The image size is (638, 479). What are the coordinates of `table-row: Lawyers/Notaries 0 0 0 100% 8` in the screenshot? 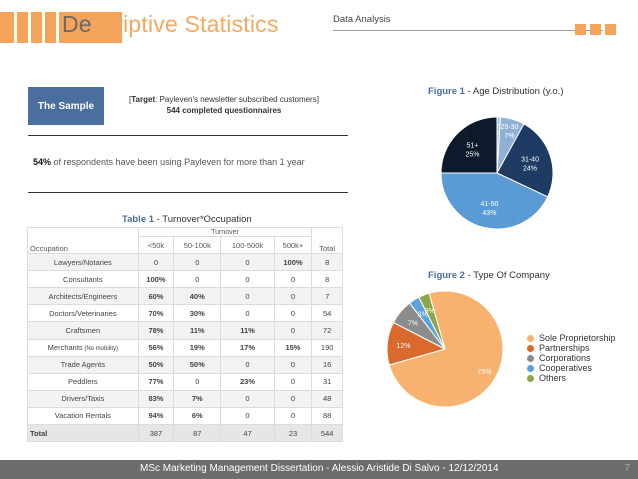 It's located at (185, 262).